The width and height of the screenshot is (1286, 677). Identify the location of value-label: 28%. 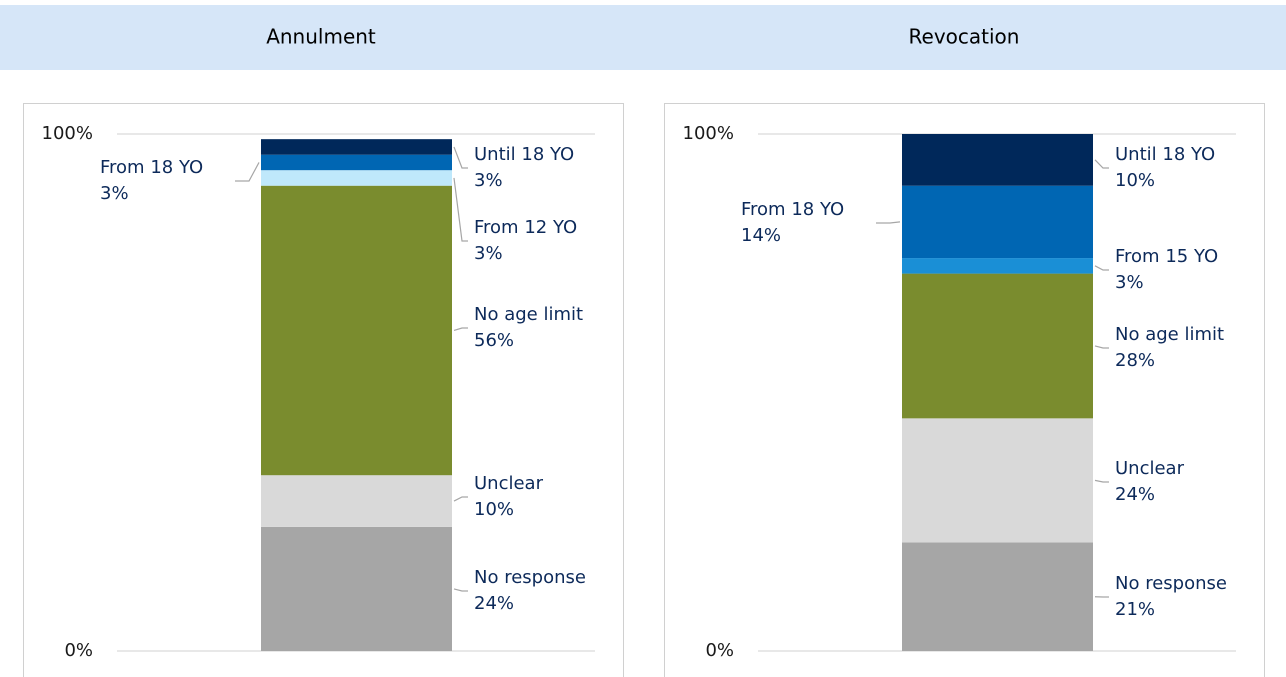
(1135, 360).